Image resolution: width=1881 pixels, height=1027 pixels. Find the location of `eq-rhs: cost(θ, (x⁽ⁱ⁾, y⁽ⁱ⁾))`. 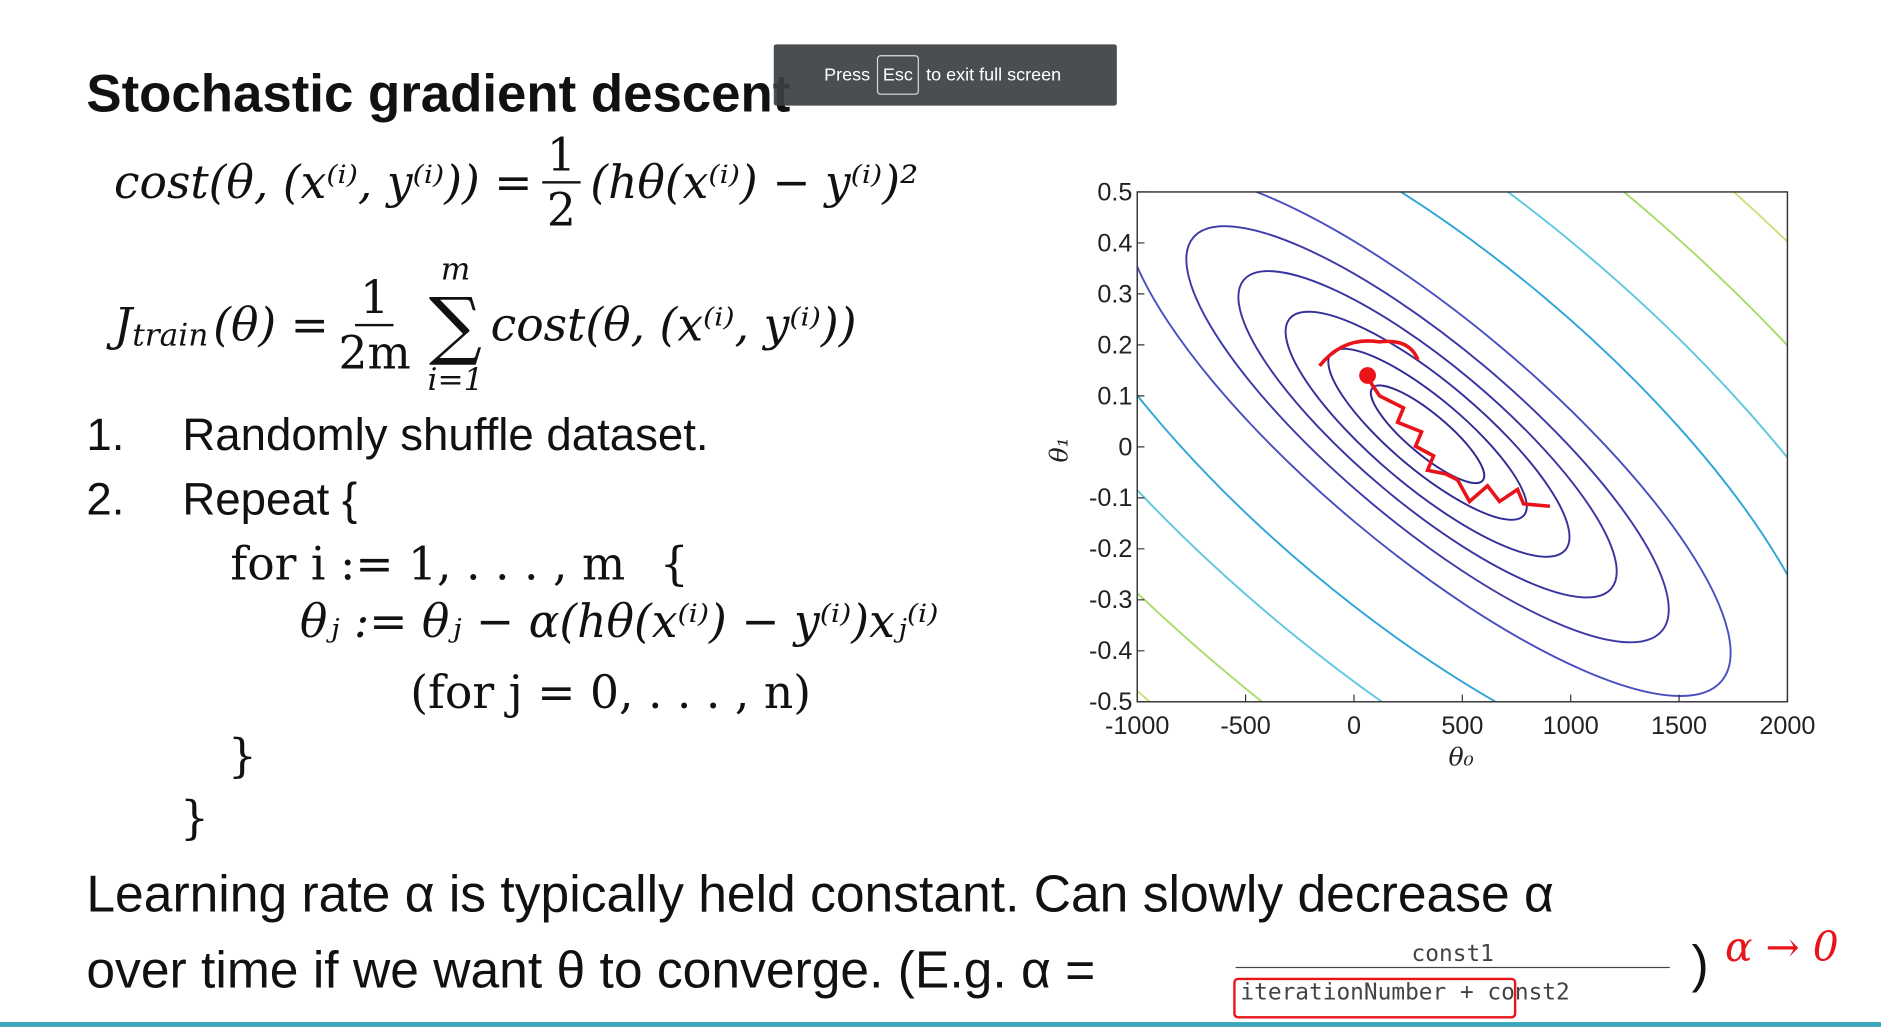

eq-rhs: cost(θ, (x⁽ⁱ⁾, y⁽ⁱ⁾)) is located at coordinates (673, 325).